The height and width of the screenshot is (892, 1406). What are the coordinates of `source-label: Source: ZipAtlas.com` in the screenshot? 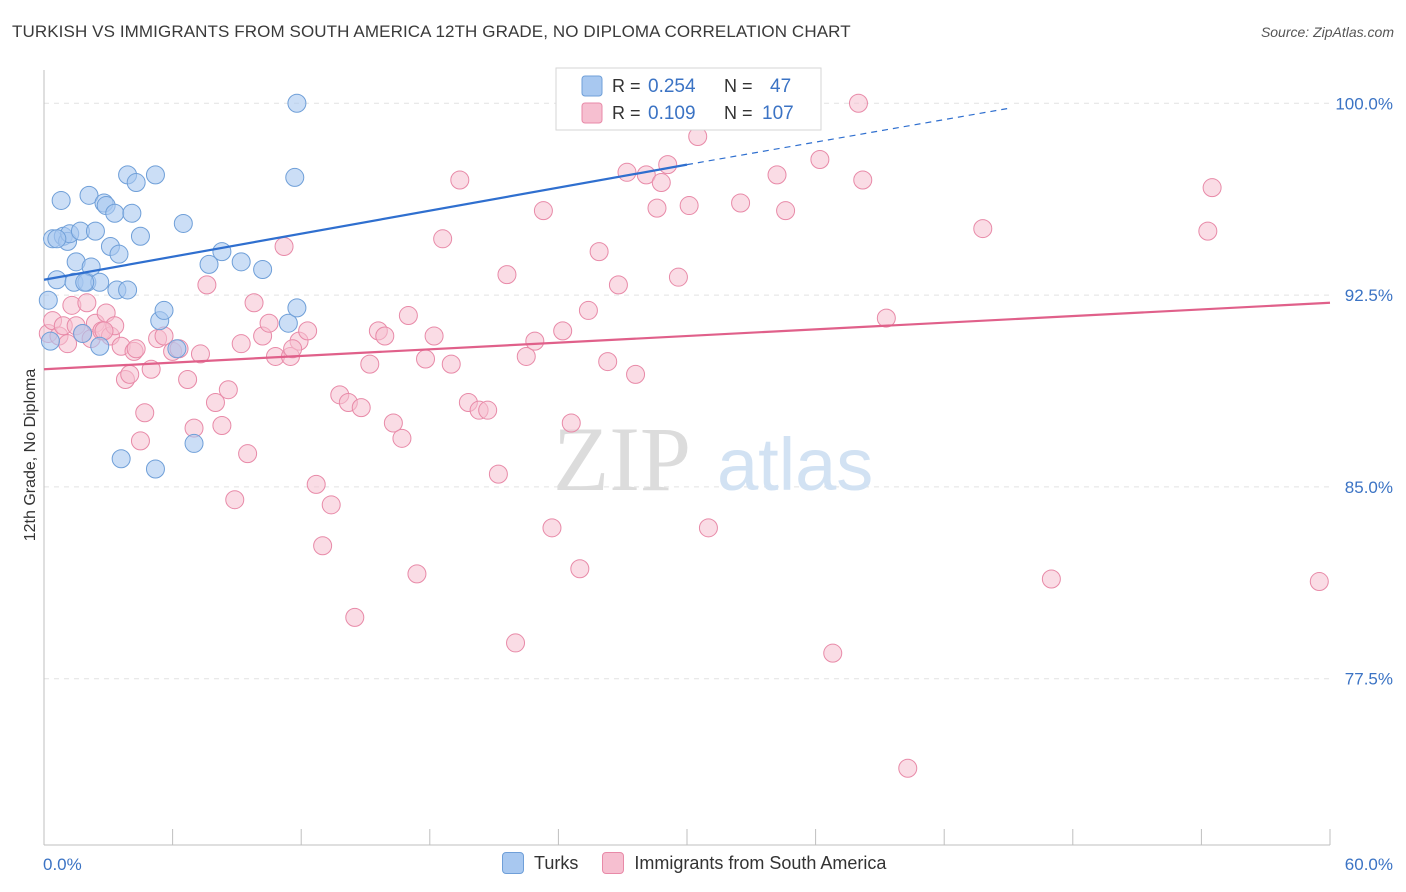 It's located at (1327, 32).